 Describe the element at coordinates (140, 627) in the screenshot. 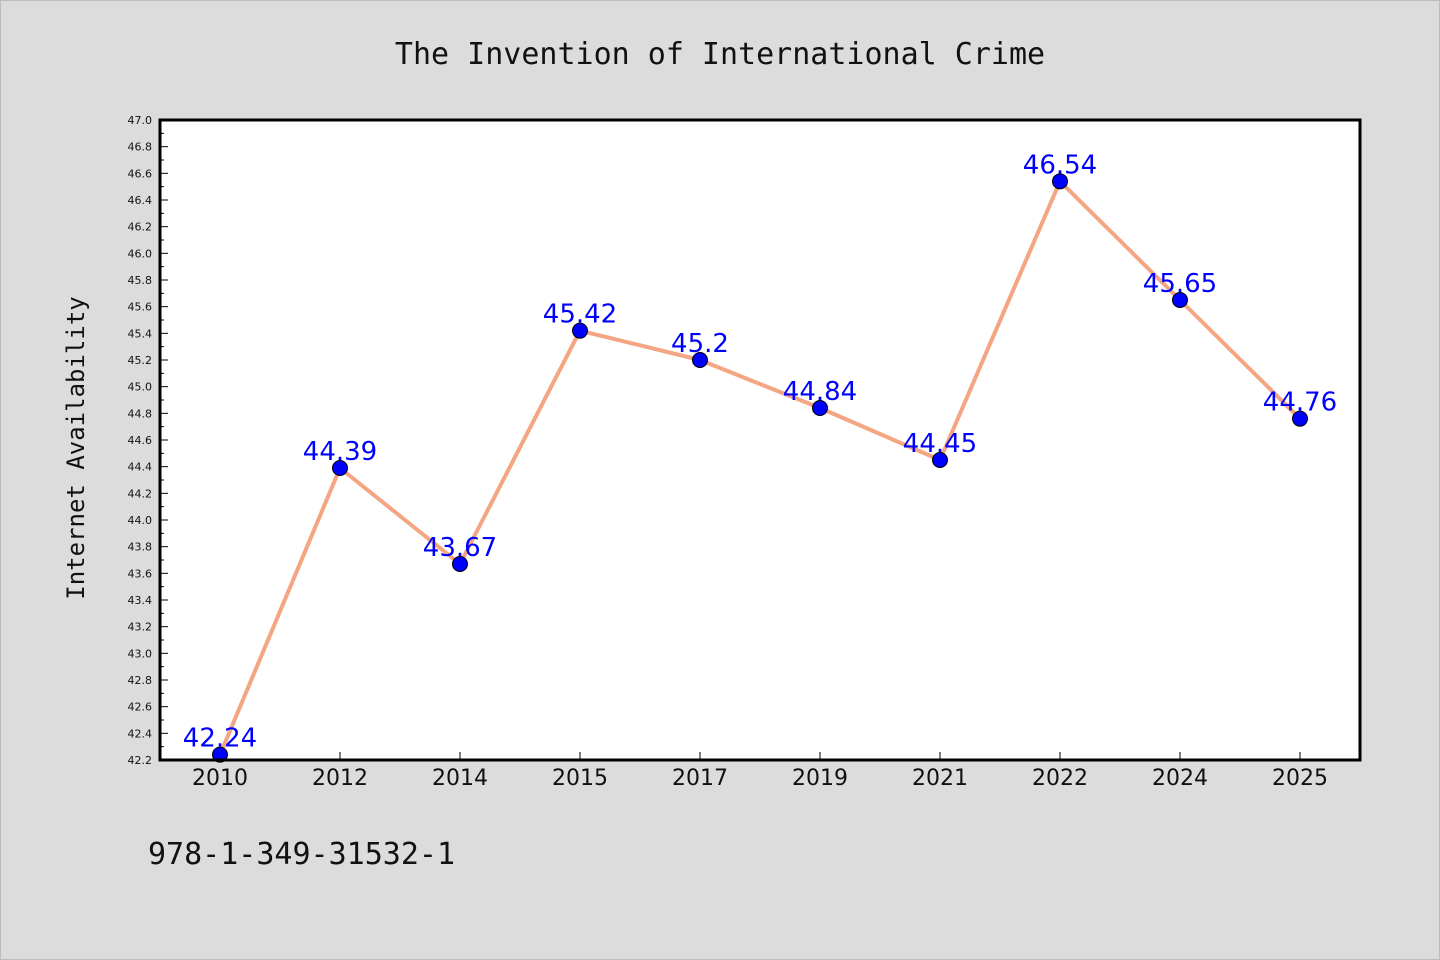

I see `y-tick-label: 43.2` at that location.